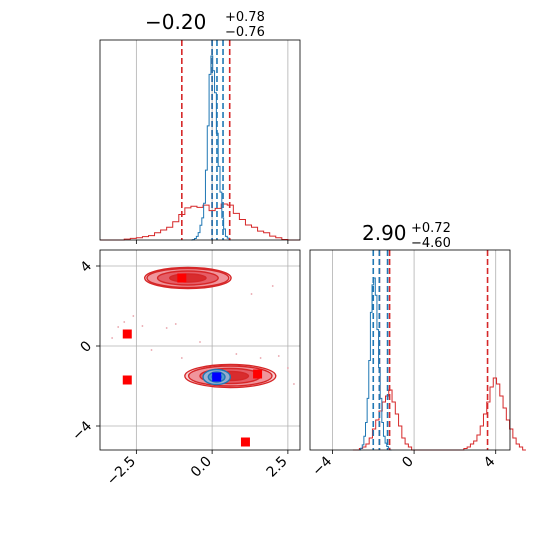 The height and width of the screenshot is (550, 550). I want to click on joint-x-tick-label: 2.5, so click(277, 467).